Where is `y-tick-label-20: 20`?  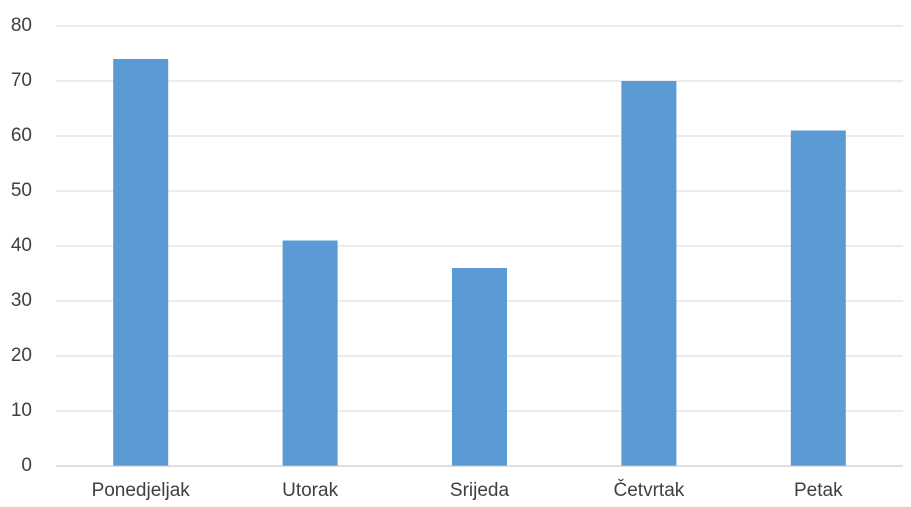 y-tick-label-20: 20 is located at coordinates (21, 355).